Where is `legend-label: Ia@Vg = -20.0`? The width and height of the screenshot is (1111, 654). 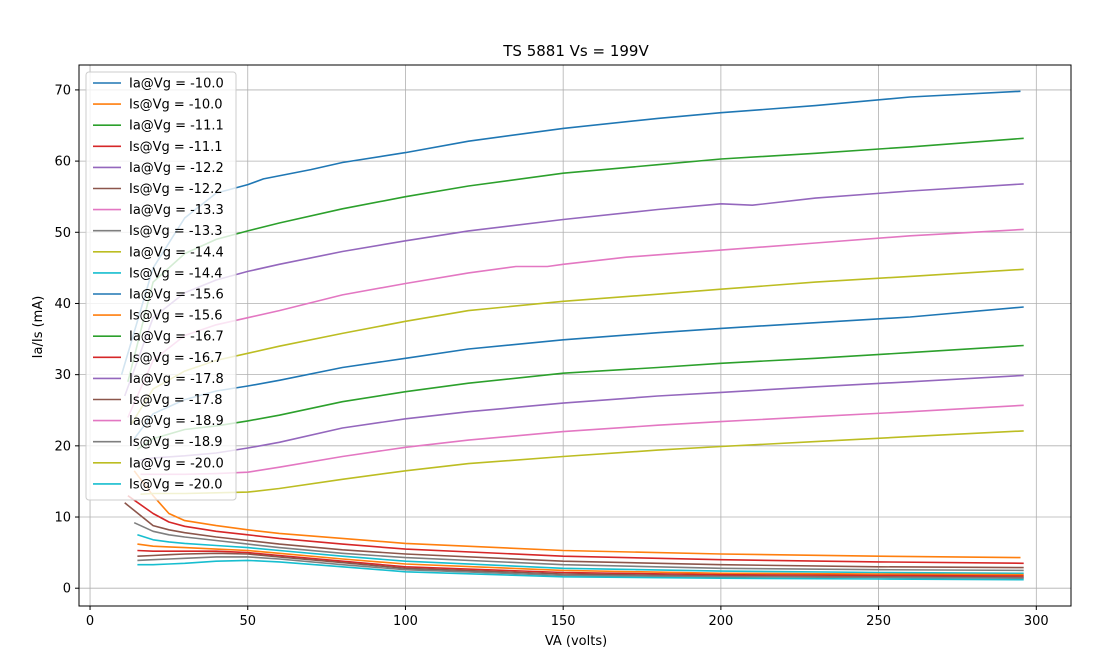
legend-label: Ia@Vg = -20.0 is located at coordinates (176, 463).